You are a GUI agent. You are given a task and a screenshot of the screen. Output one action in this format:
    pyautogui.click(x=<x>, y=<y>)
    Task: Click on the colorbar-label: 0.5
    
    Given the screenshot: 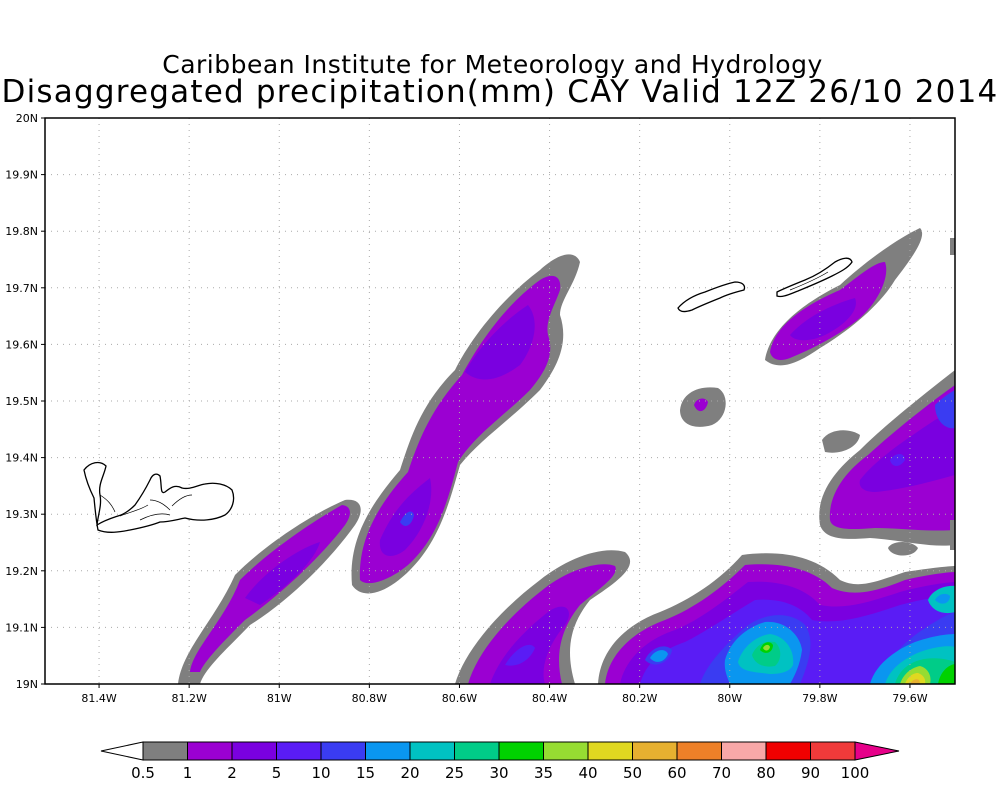 What is the action you would take?
    pyautogui.click(x=143, y=773)
    